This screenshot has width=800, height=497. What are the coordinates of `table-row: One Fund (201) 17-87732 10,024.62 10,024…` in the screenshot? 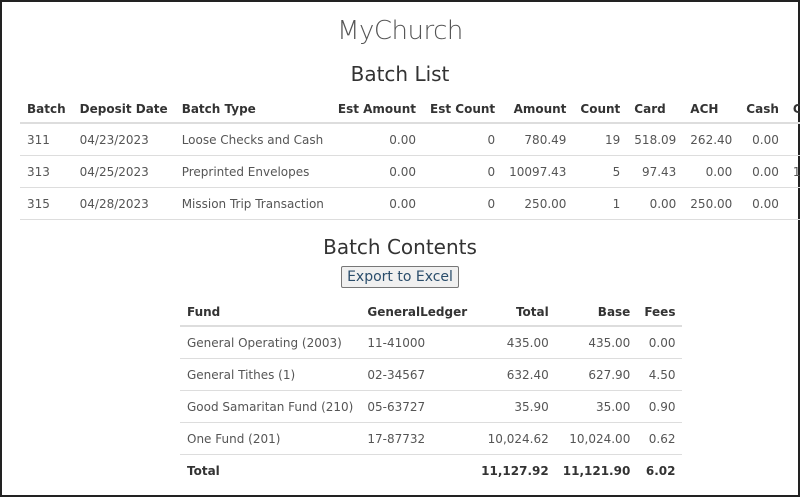 It's located at (431, 438).